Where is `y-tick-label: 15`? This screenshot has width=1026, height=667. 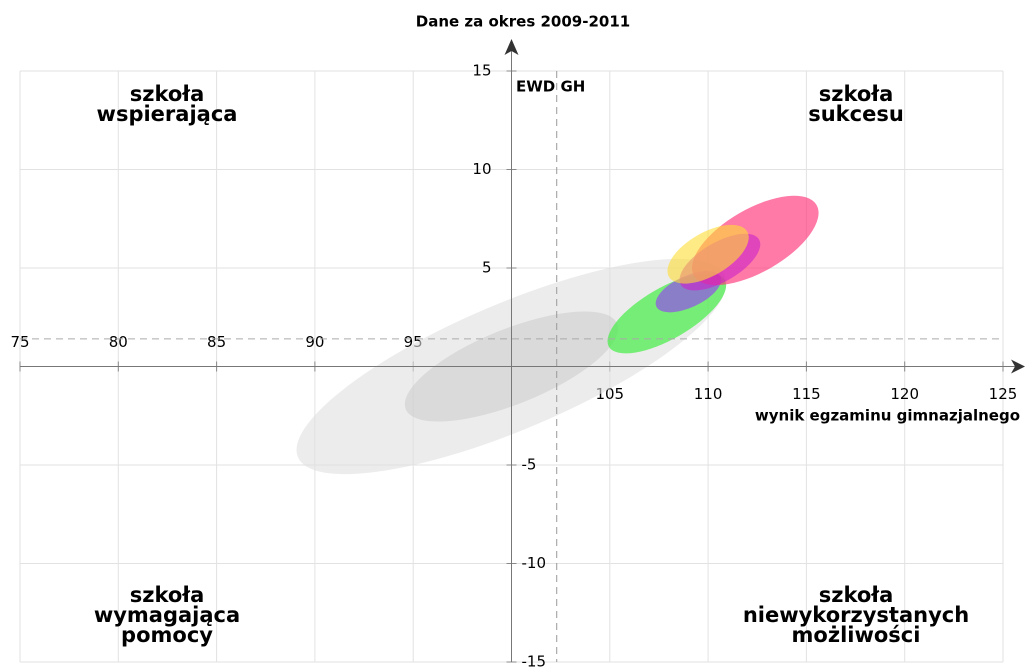 y-tick-label: 15 is located at coordinates (481, 71).